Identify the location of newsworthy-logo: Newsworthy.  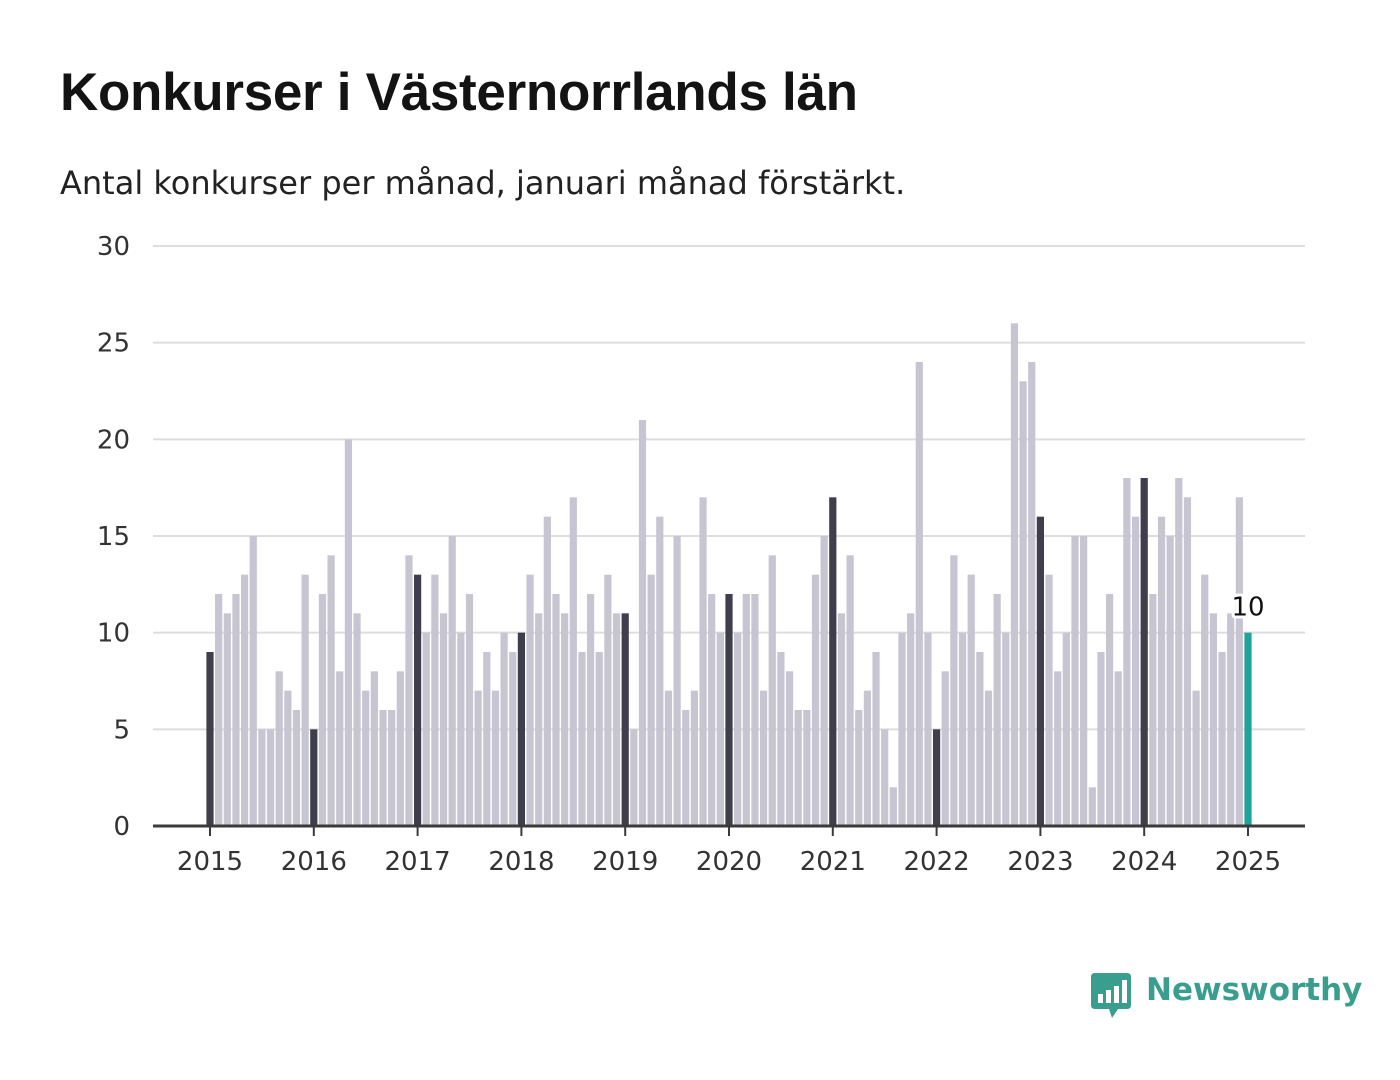
(1226, 998).